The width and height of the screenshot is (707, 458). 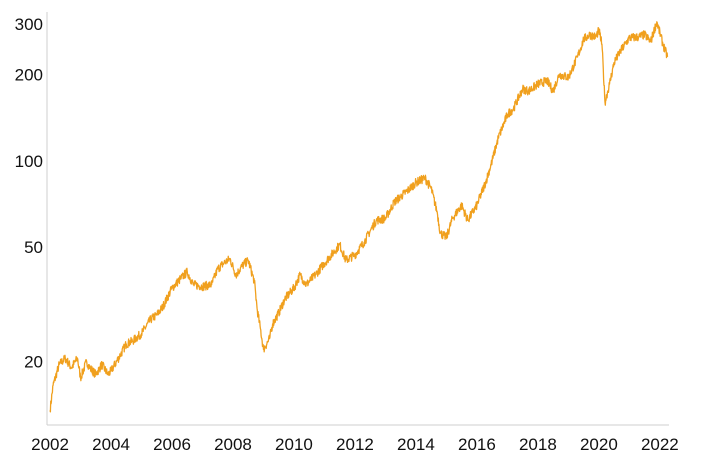 I want to click on y-tick-label: 50, so click(x=33, y=247).